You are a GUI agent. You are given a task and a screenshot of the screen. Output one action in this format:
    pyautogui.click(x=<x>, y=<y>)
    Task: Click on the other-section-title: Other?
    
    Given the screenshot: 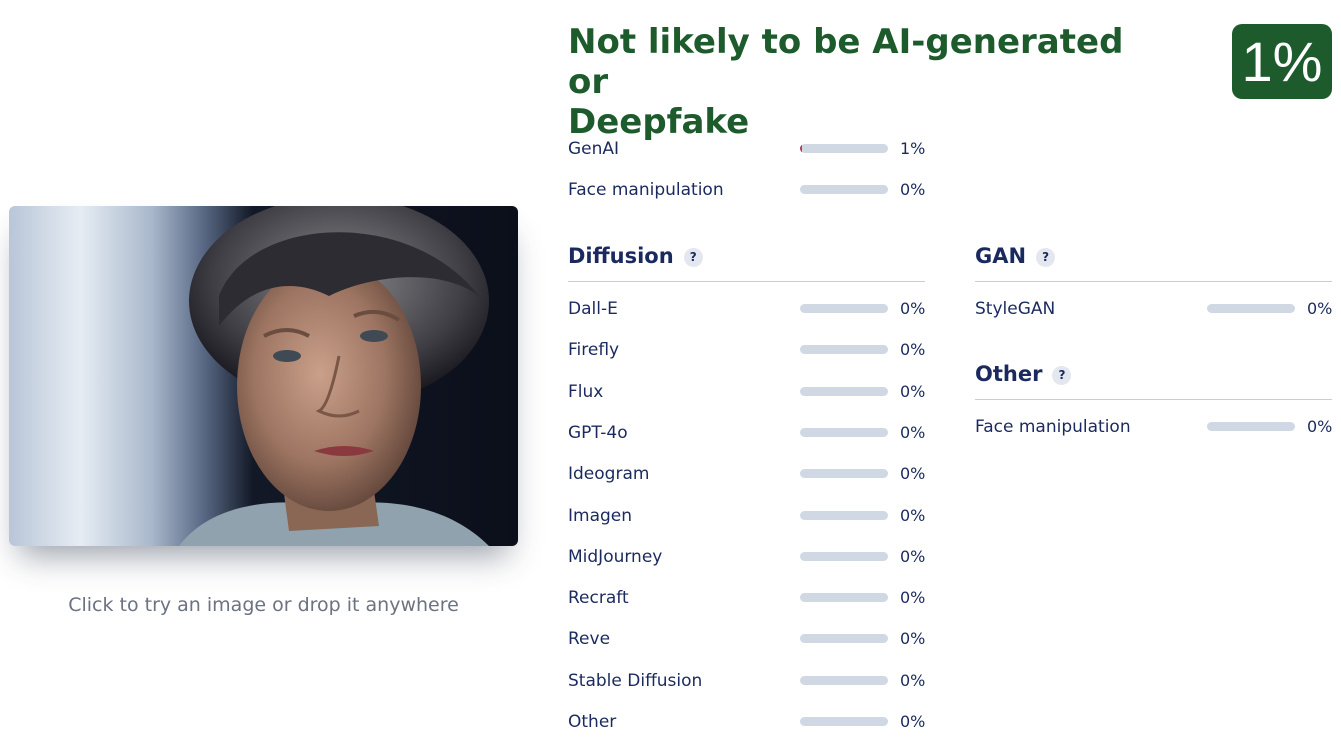 What is the action you would take?
    pyautogui.click(x=1023, y=374)
    